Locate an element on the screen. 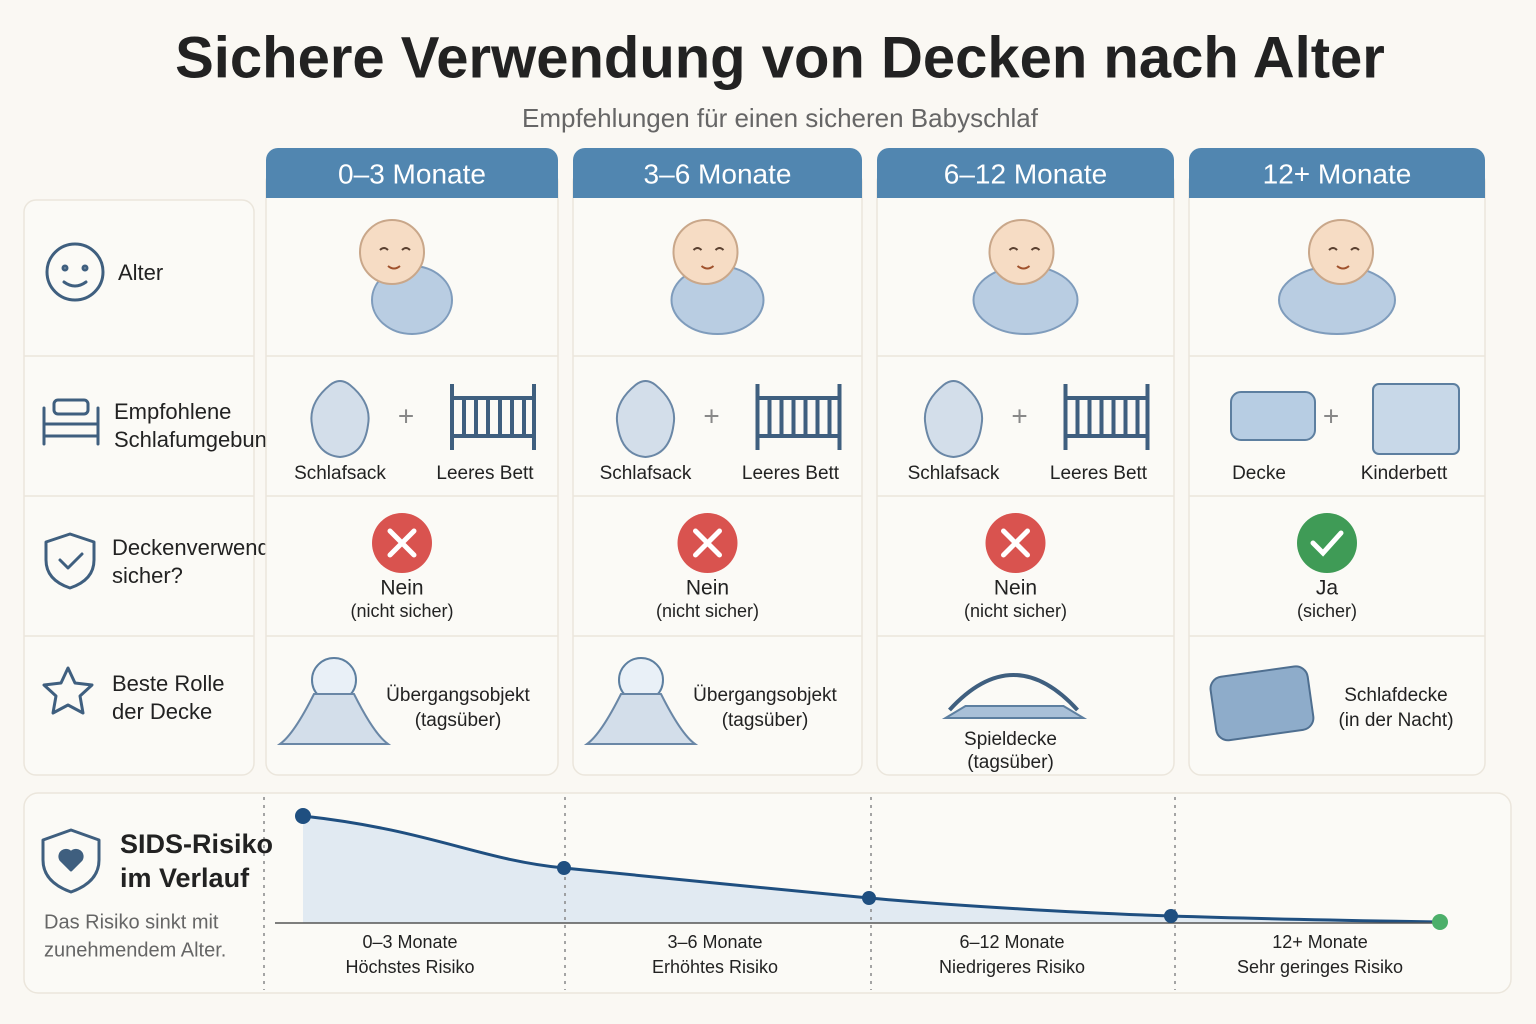 Image resolution: width=1536 pixels, height=1024 pixels. row-label-panel is located at coordinates (139, 487).